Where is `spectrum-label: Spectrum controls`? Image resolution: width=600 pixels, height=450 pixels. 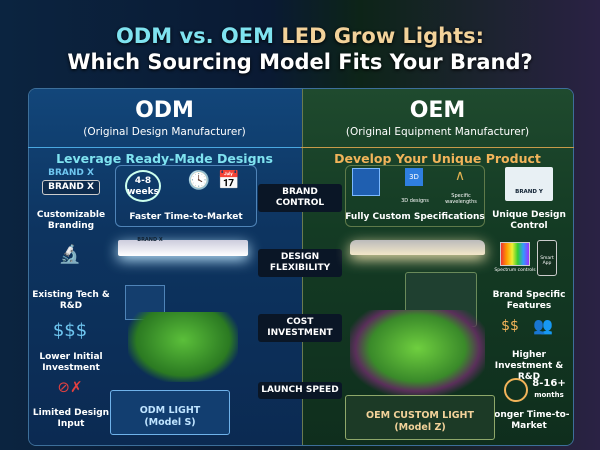
spectrum-label: Spectrum controls is located at coordinates (515, 270).